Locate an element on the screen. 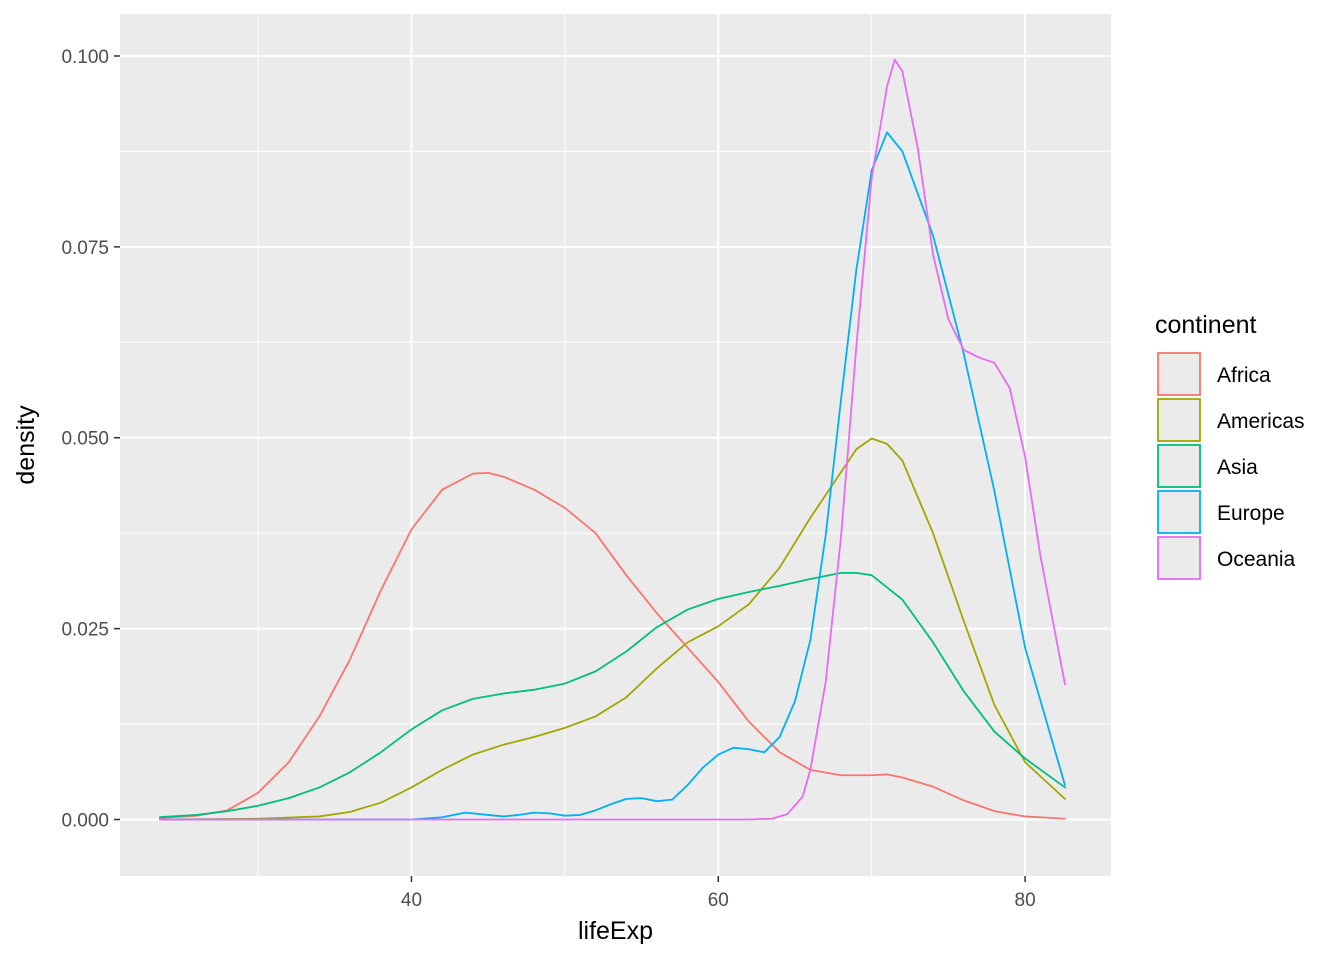 The width and height of the screenshot is (1344, 960). y-axis: 0.000 0.025 0.050 0.075 0.100 is located at coordinates (90, 439).